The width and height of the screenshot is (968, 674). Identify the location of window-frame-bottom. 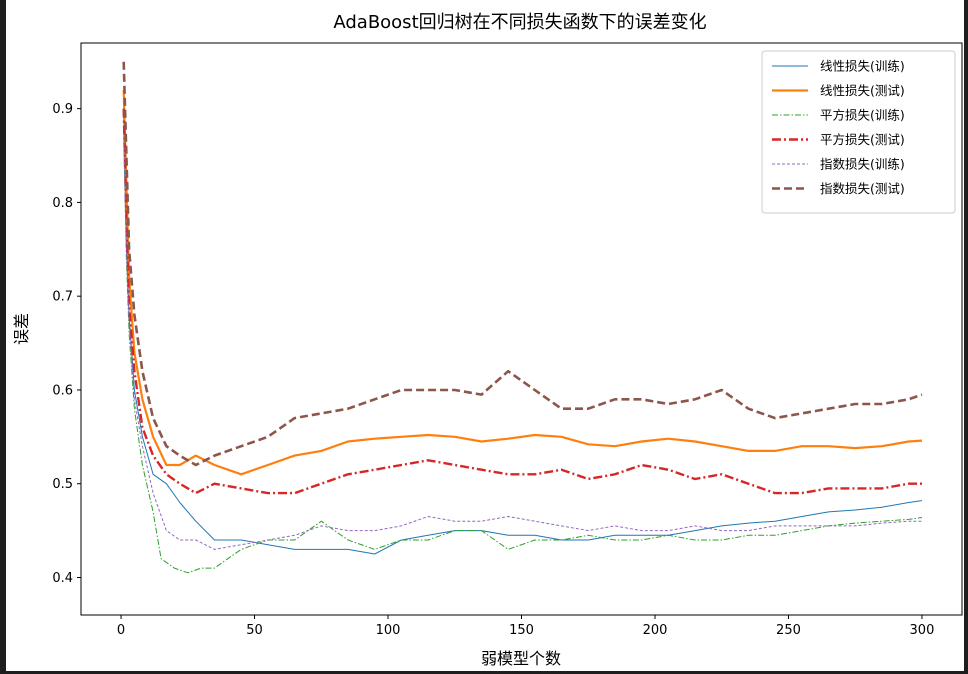
(484, 672).